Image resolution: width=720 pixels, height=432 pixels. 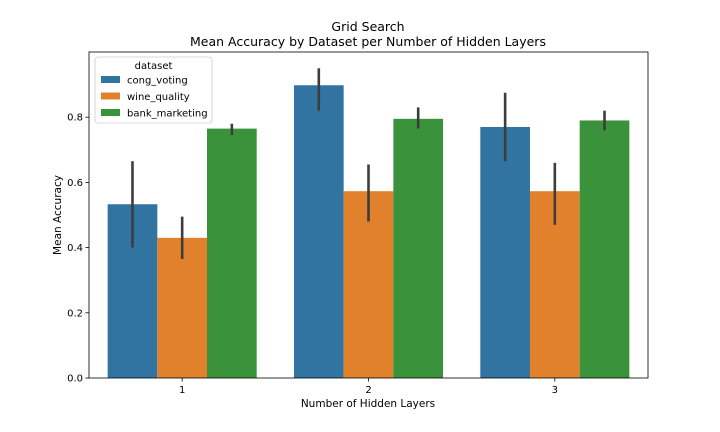 I want to click on legend-box, so click(x=153, y=90).